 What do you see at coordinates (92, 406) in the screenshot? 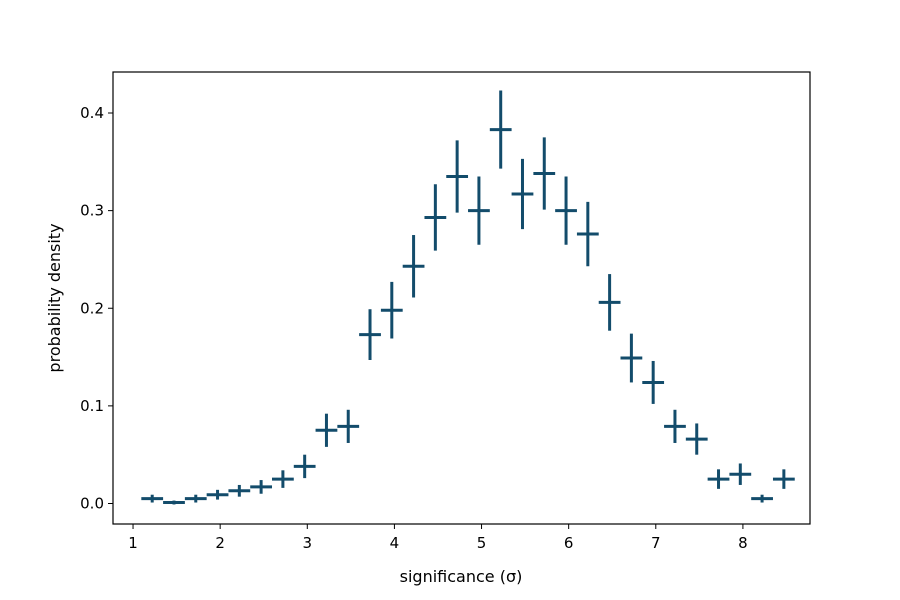
I see `y-tick-label: 0.1` at bounding box center [92, 406].